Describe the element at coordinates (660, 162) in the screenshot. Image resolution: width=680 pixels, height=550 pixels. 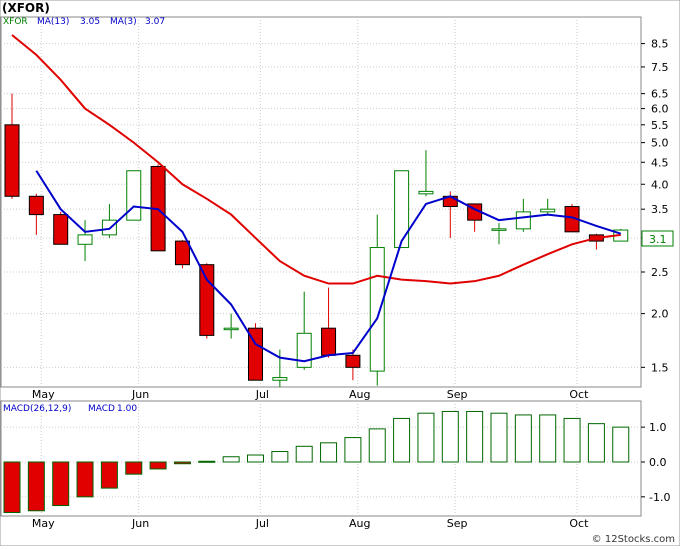
I see `price-tick-label: 4.5` at that location.